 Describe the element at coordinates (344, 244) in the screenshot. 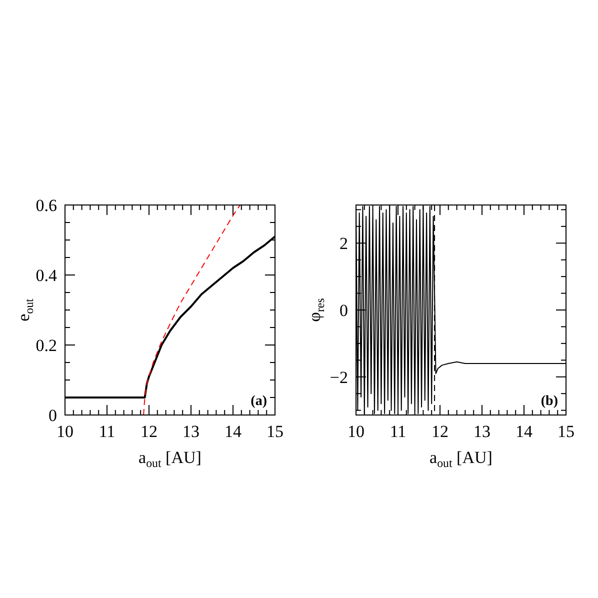

I see `y-tick-label: 2` at that location.